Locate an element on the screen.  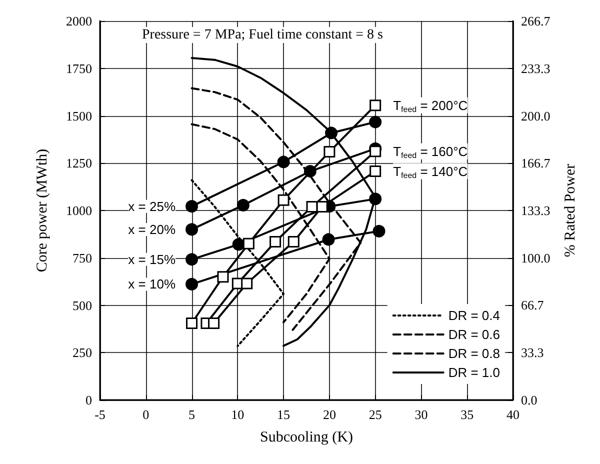
series-label: x = 15% is located at coordinates (152, 259).